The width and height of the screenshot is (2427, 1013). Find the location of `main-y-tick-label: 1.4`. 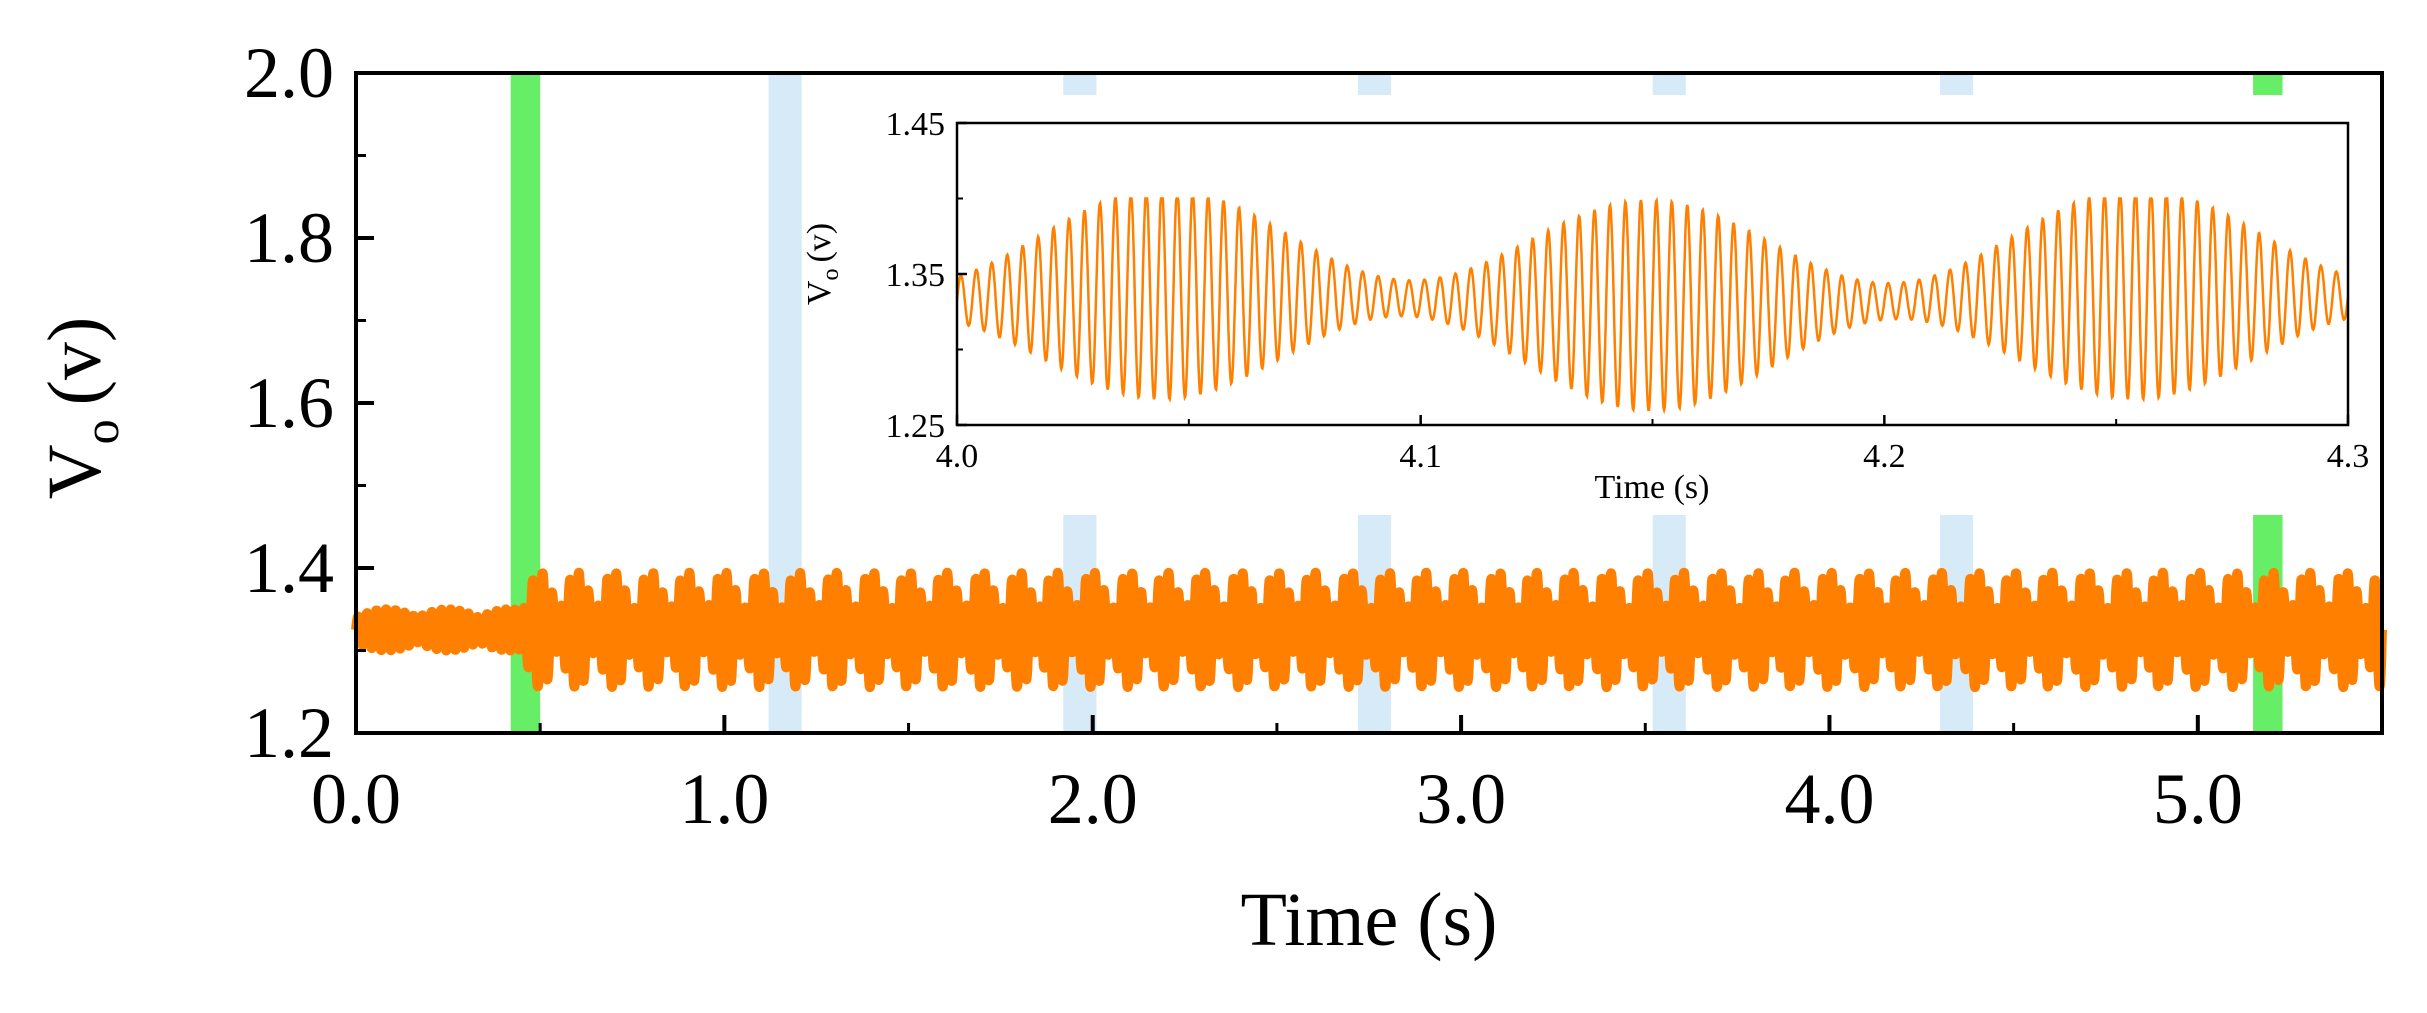

main-y-tick-label: 1.4 is located at coordinates (289, 568).